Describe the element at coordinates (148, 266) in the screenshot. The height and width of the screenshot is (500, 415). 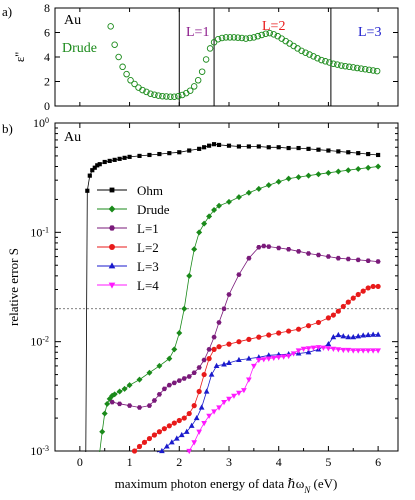
I see `legend-label-l-3: L=3` at that location.